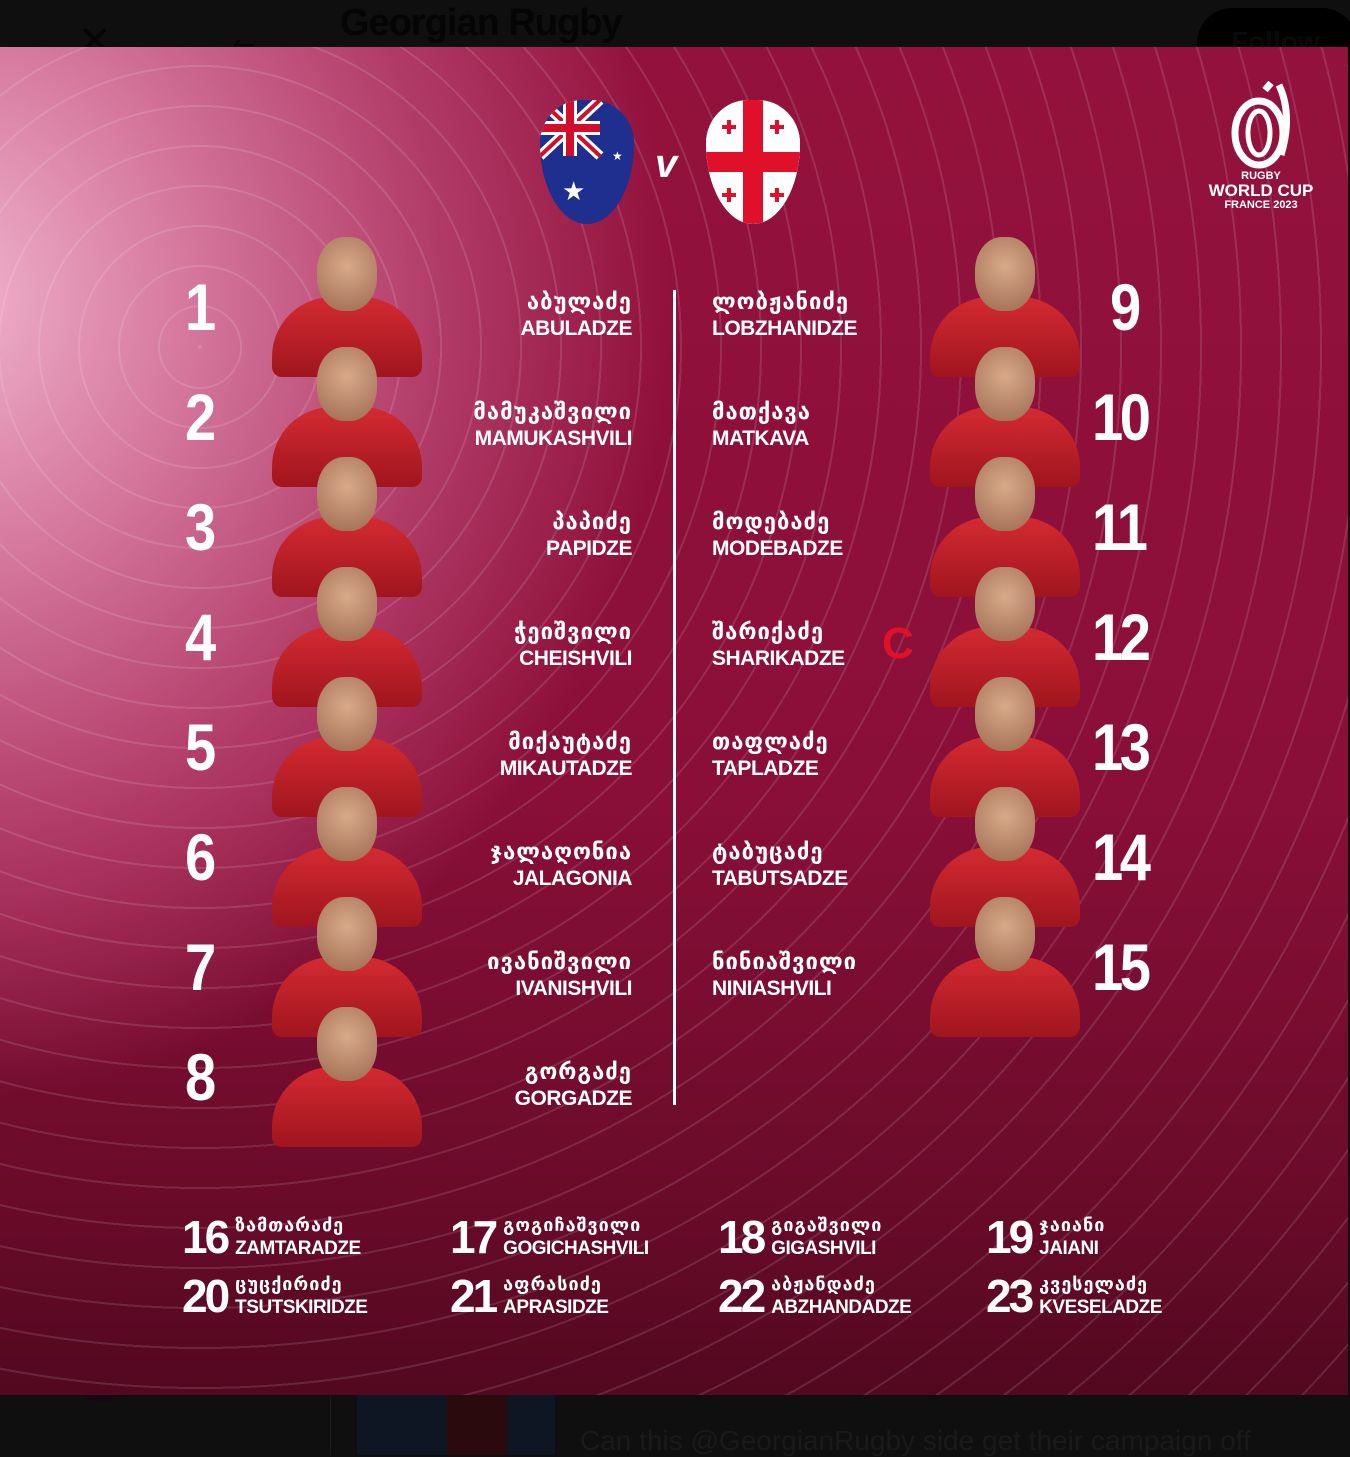  Describe the element at coordinates (742, 1296) in the screenshot. I see `jersey-number: 22` at that location.